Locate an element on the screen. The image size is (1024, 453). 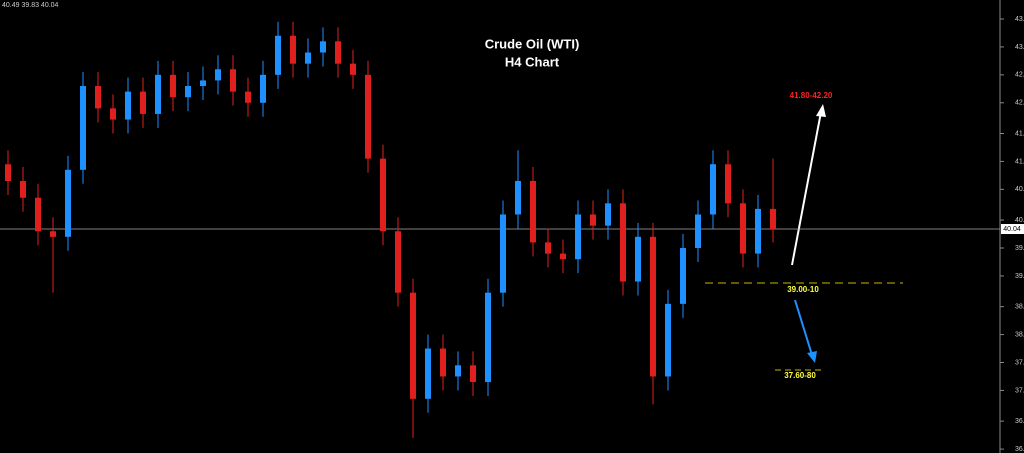
y-tick-label: 39.20 is located at coordinates (1019, 276).